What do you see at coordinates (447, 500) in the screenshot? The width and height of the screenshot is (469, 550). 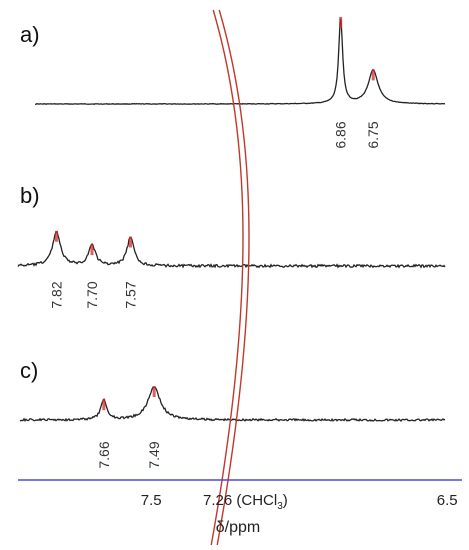 I see `x-tick-label: 6.5` at bounding box center [447, 500].